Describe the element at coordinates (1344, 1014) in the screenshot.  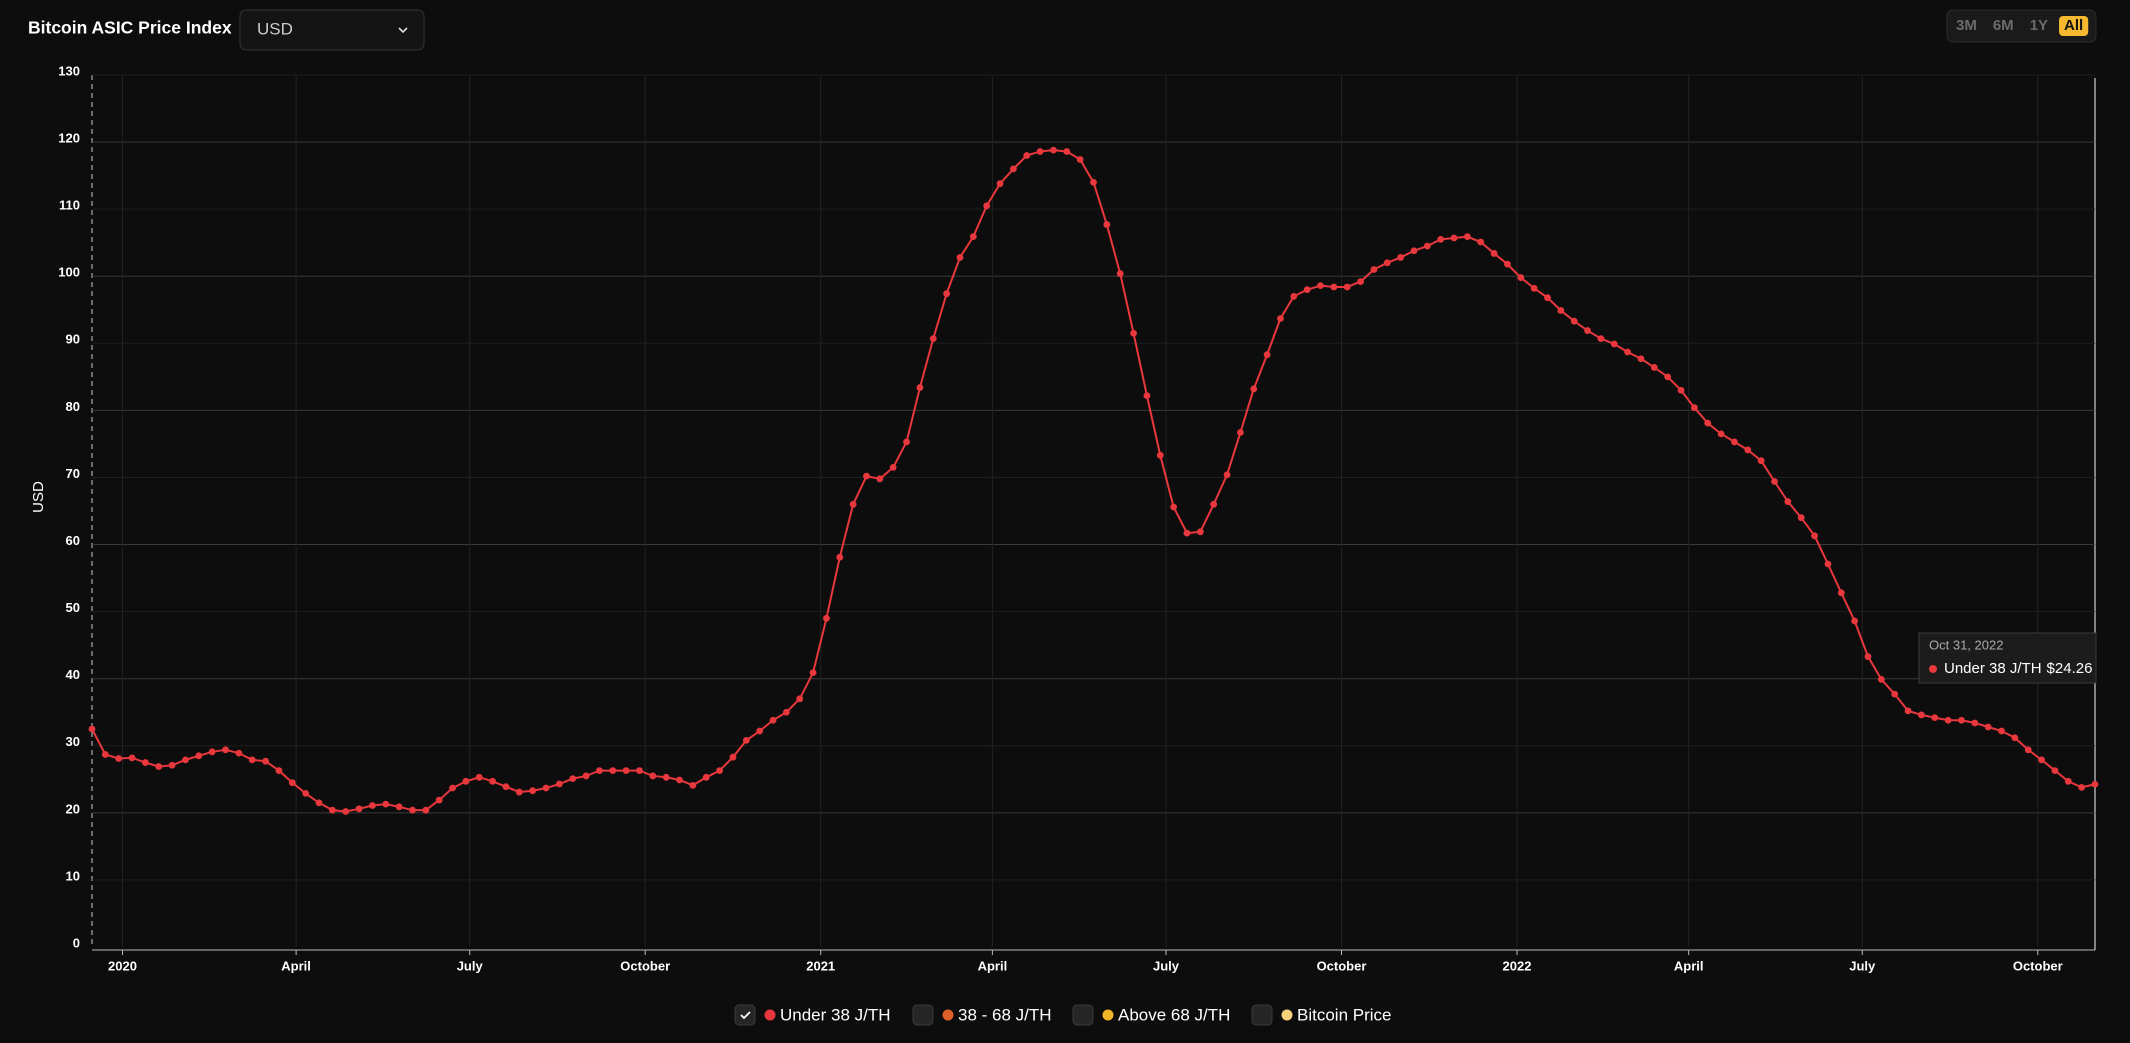
I see `legend-label: Bitcoin Price` at that location.